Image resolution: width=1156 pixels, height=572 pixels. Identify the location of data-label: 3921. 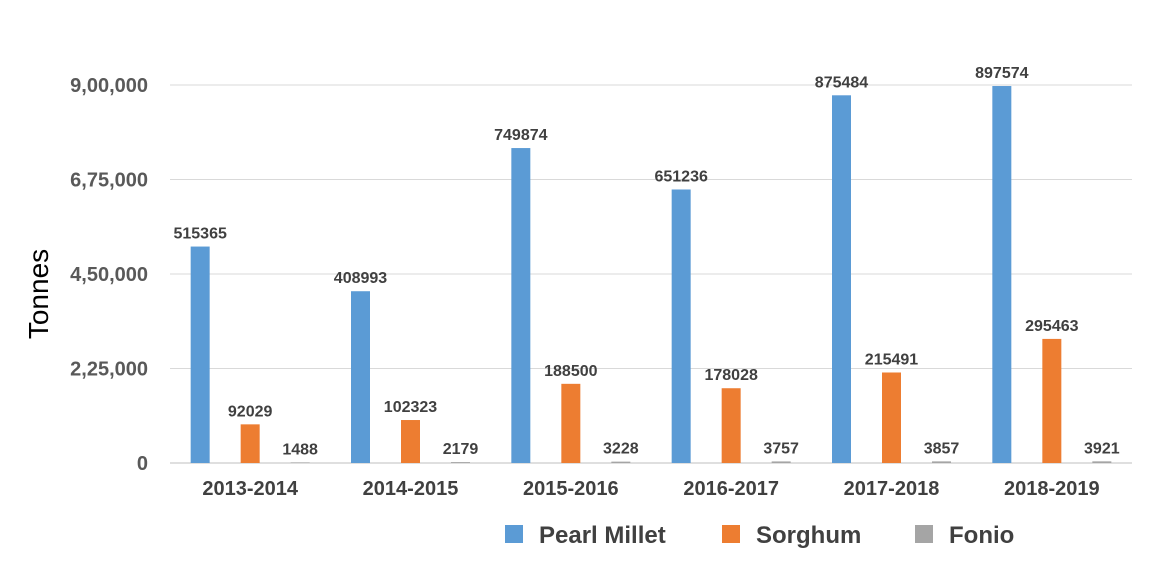
(1102, 448).